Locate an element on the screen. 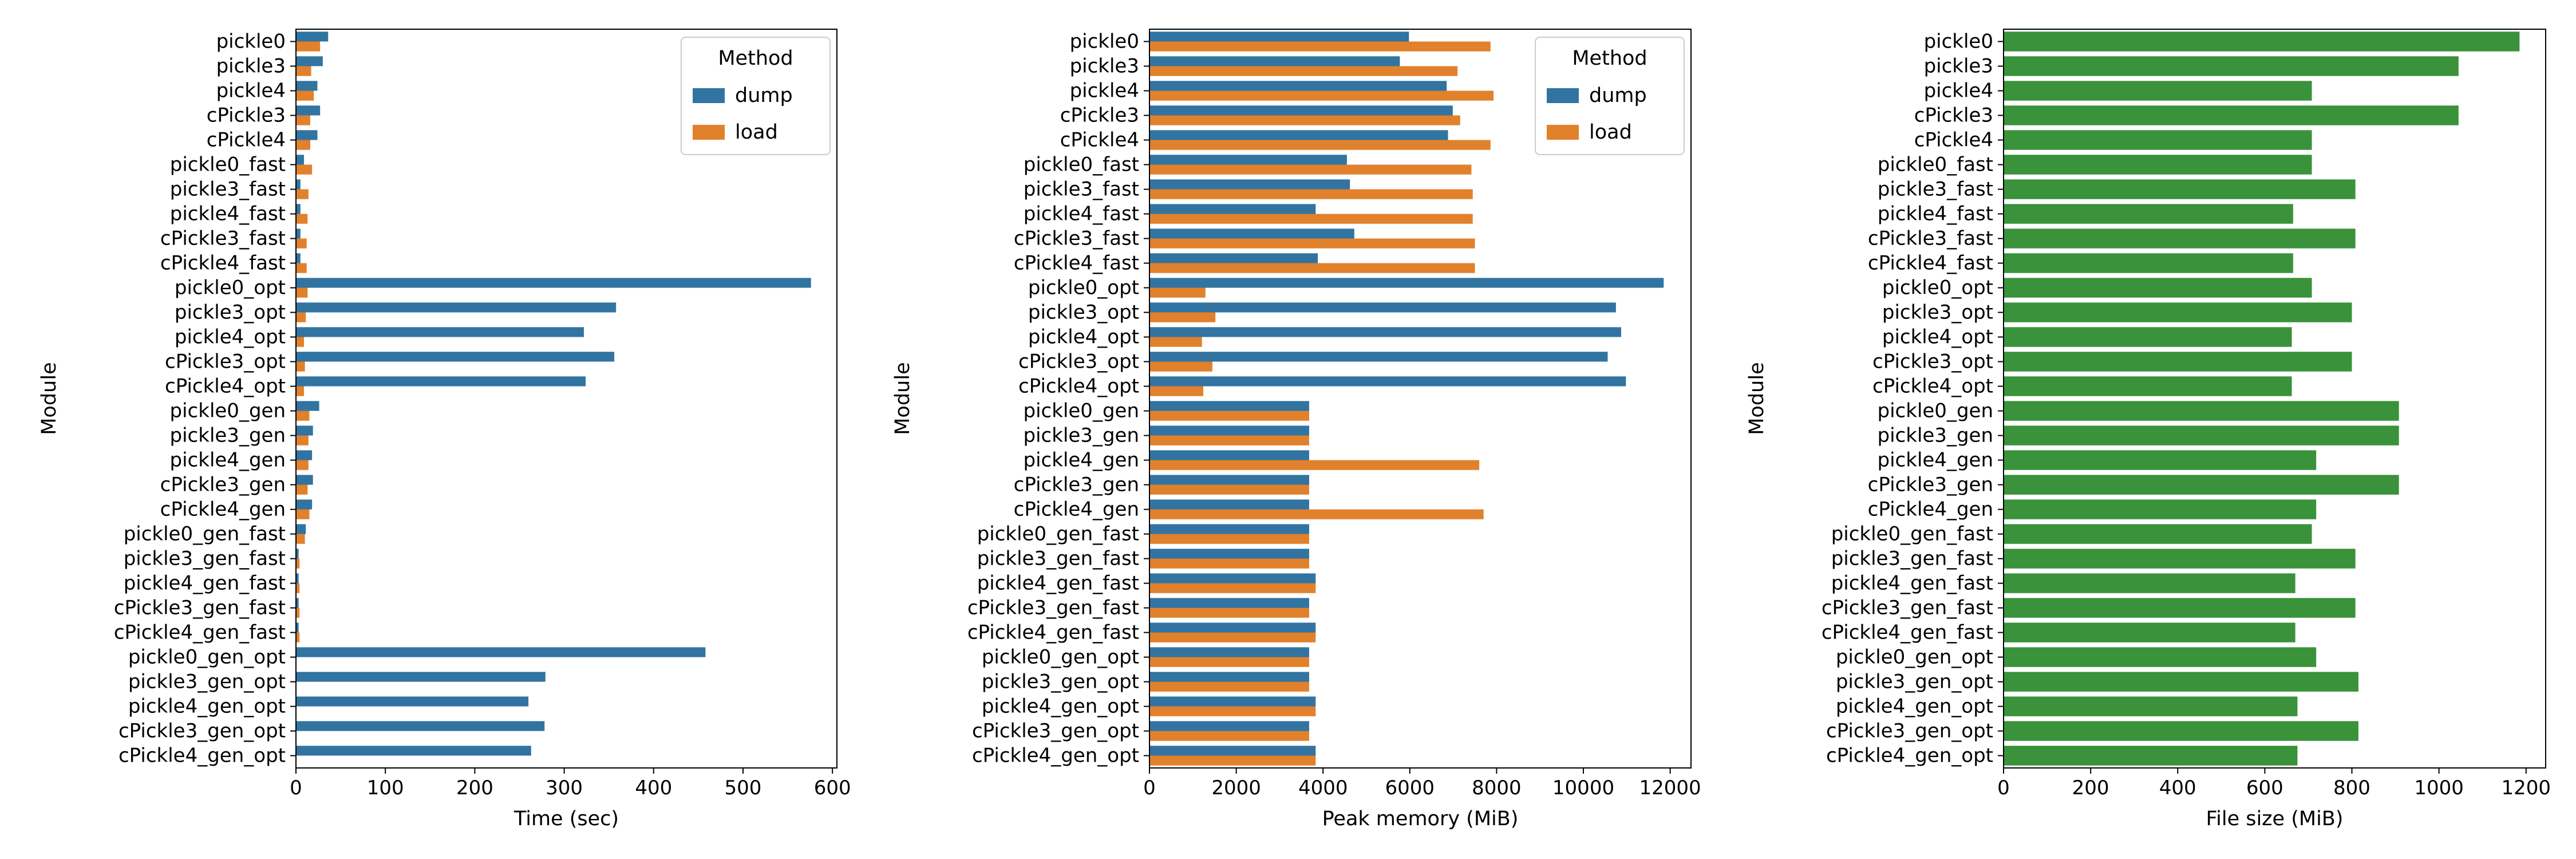 This screenshot has height=859, width=2576. bar-pickle0_gen-load is located at coordinates (1229, 416).